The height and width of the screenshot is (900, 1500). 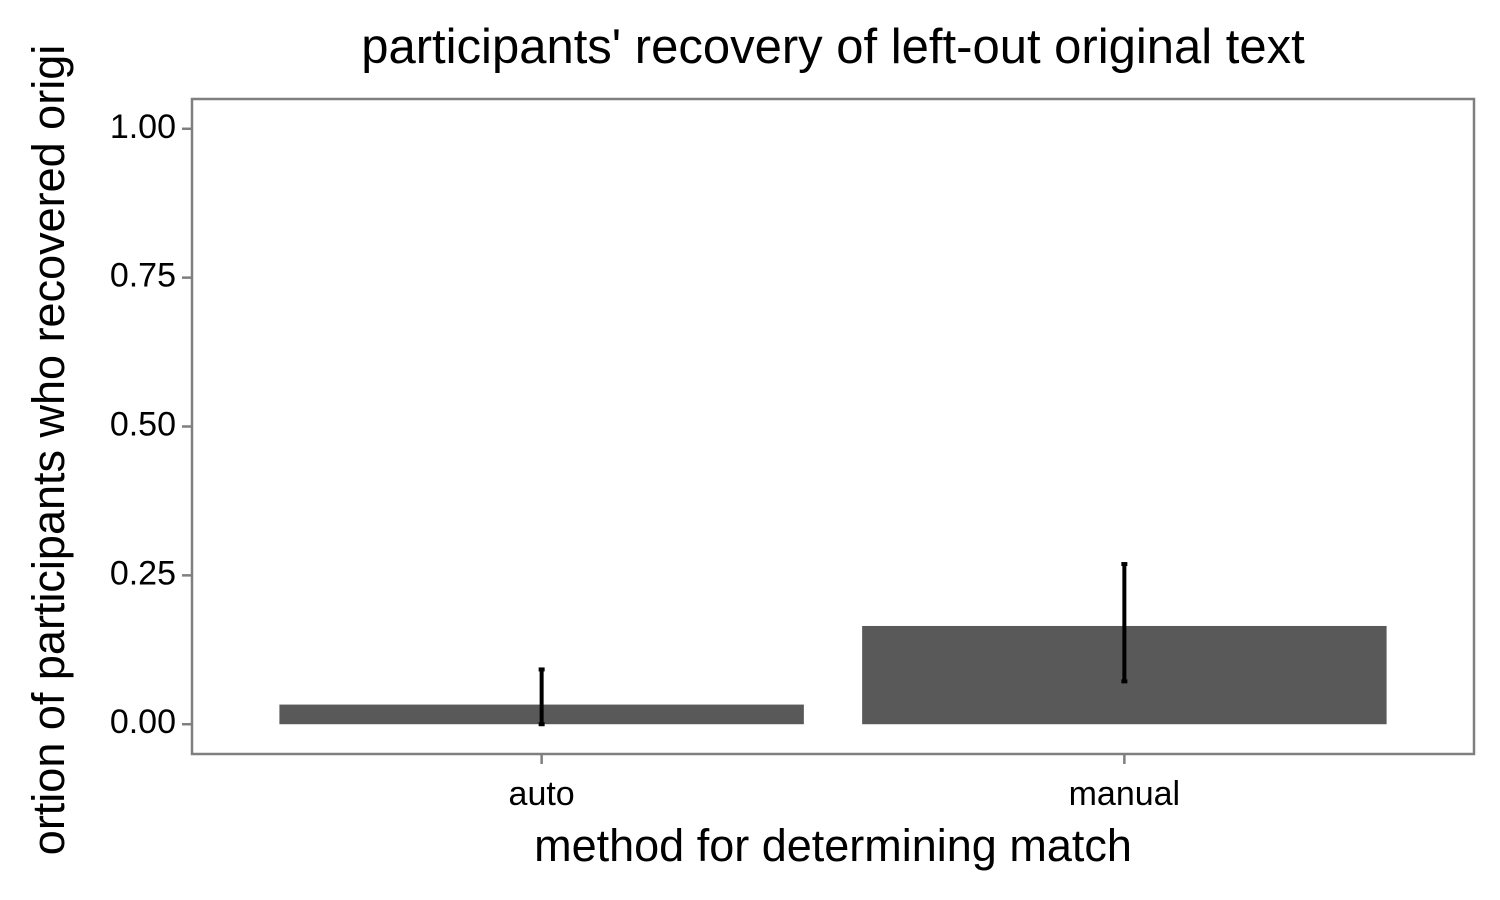 What do you see at coordinates (143, 424) in the screenshot?
I see `y-tick-label: 0.50` at bounding box center [143, 424].